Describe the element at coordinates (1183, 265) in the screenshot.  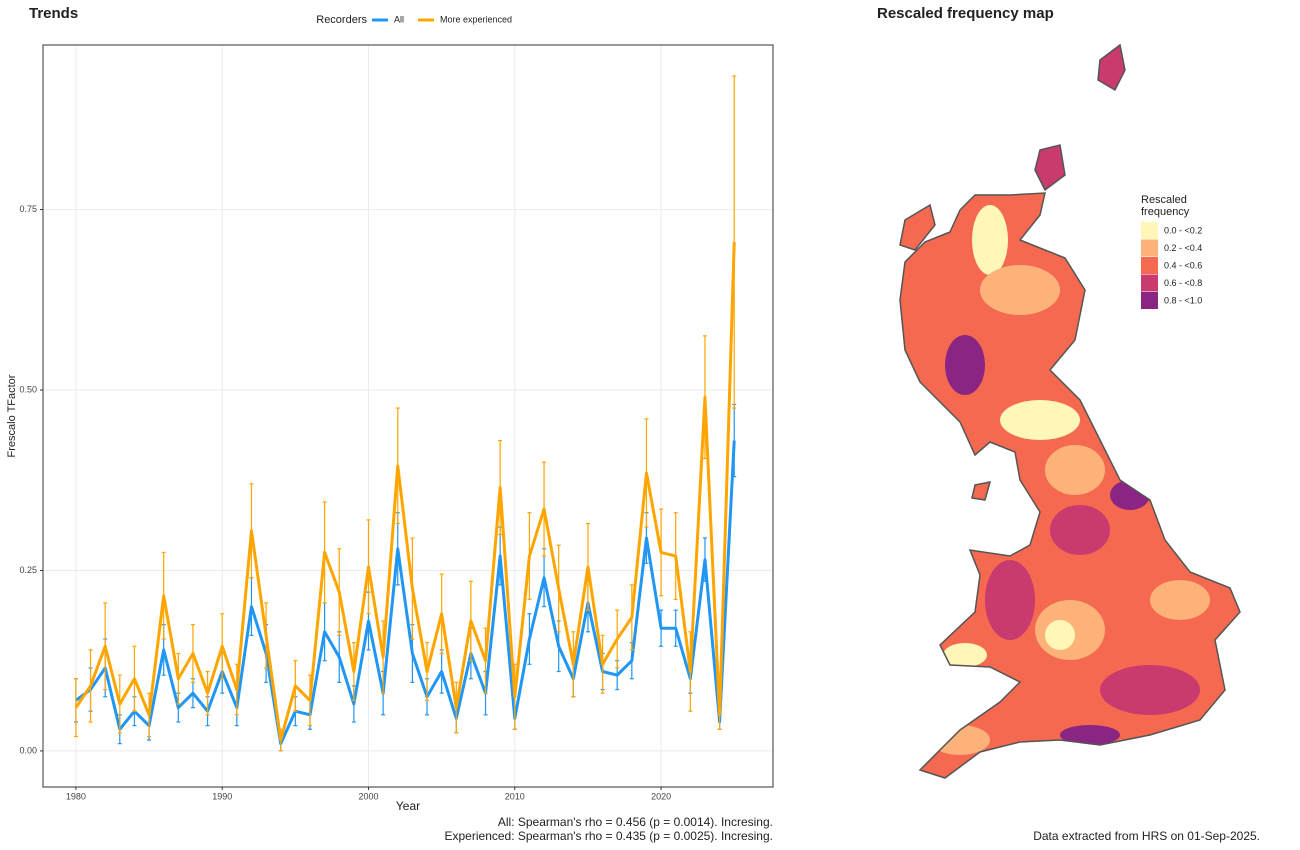
I see `map-legend-label: 0.4 - <0.6` at that location.